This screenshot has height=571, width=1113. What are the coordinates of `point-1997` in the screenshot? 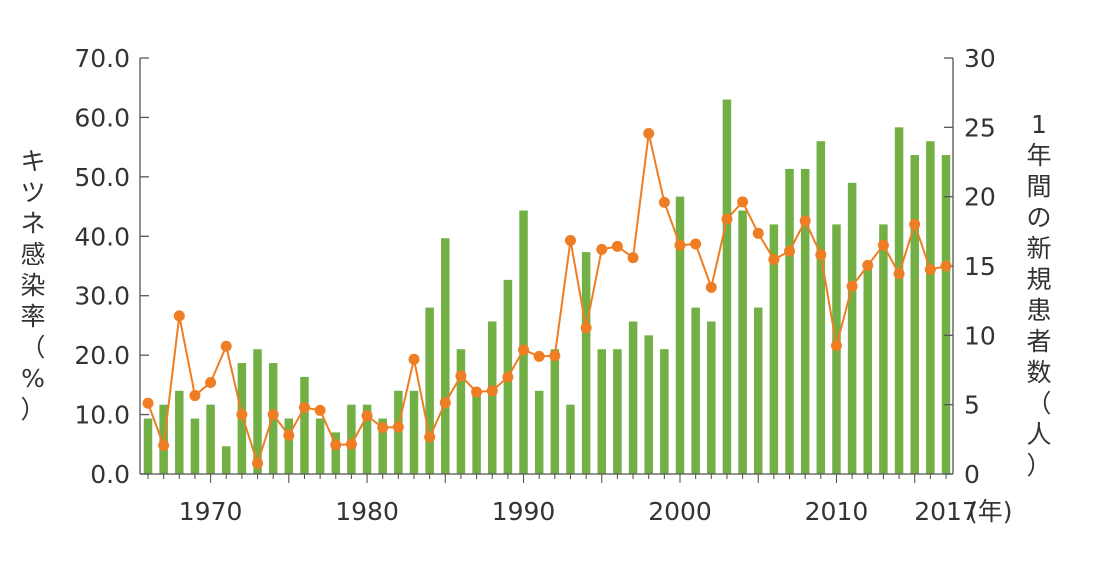 It's located at (633, 258).